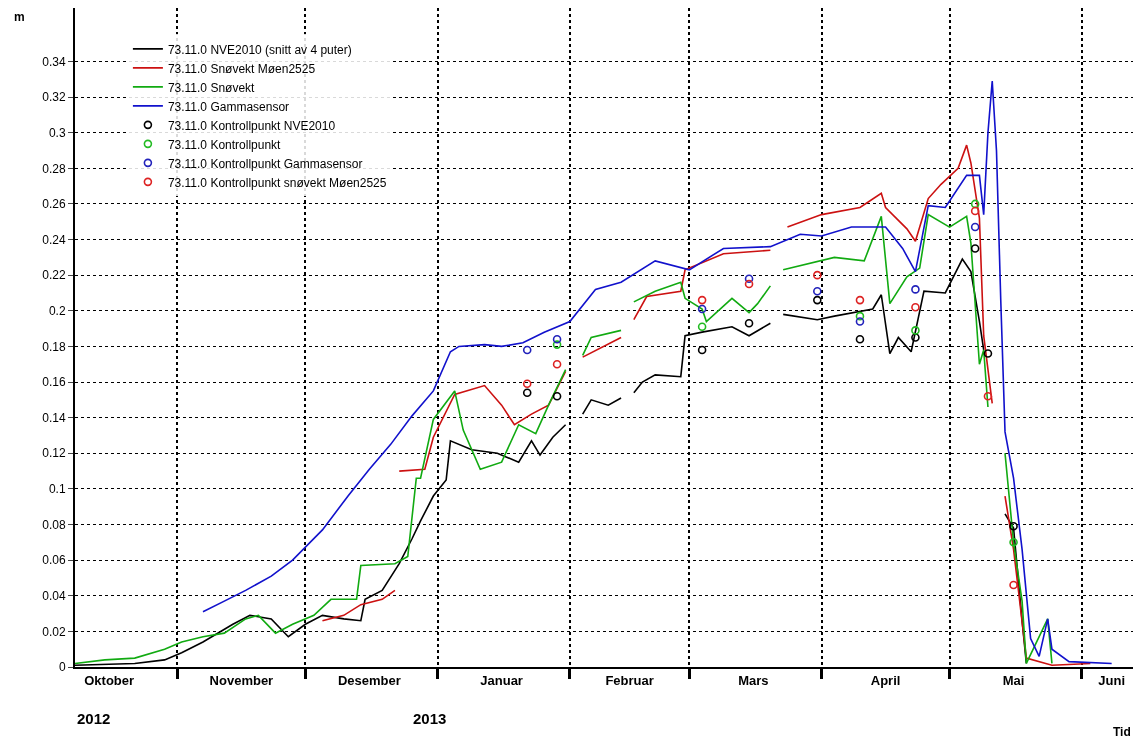 This screenshot has height=744, width=1145. I want to click on y-tick-label: 0.06, so click(54, 560).